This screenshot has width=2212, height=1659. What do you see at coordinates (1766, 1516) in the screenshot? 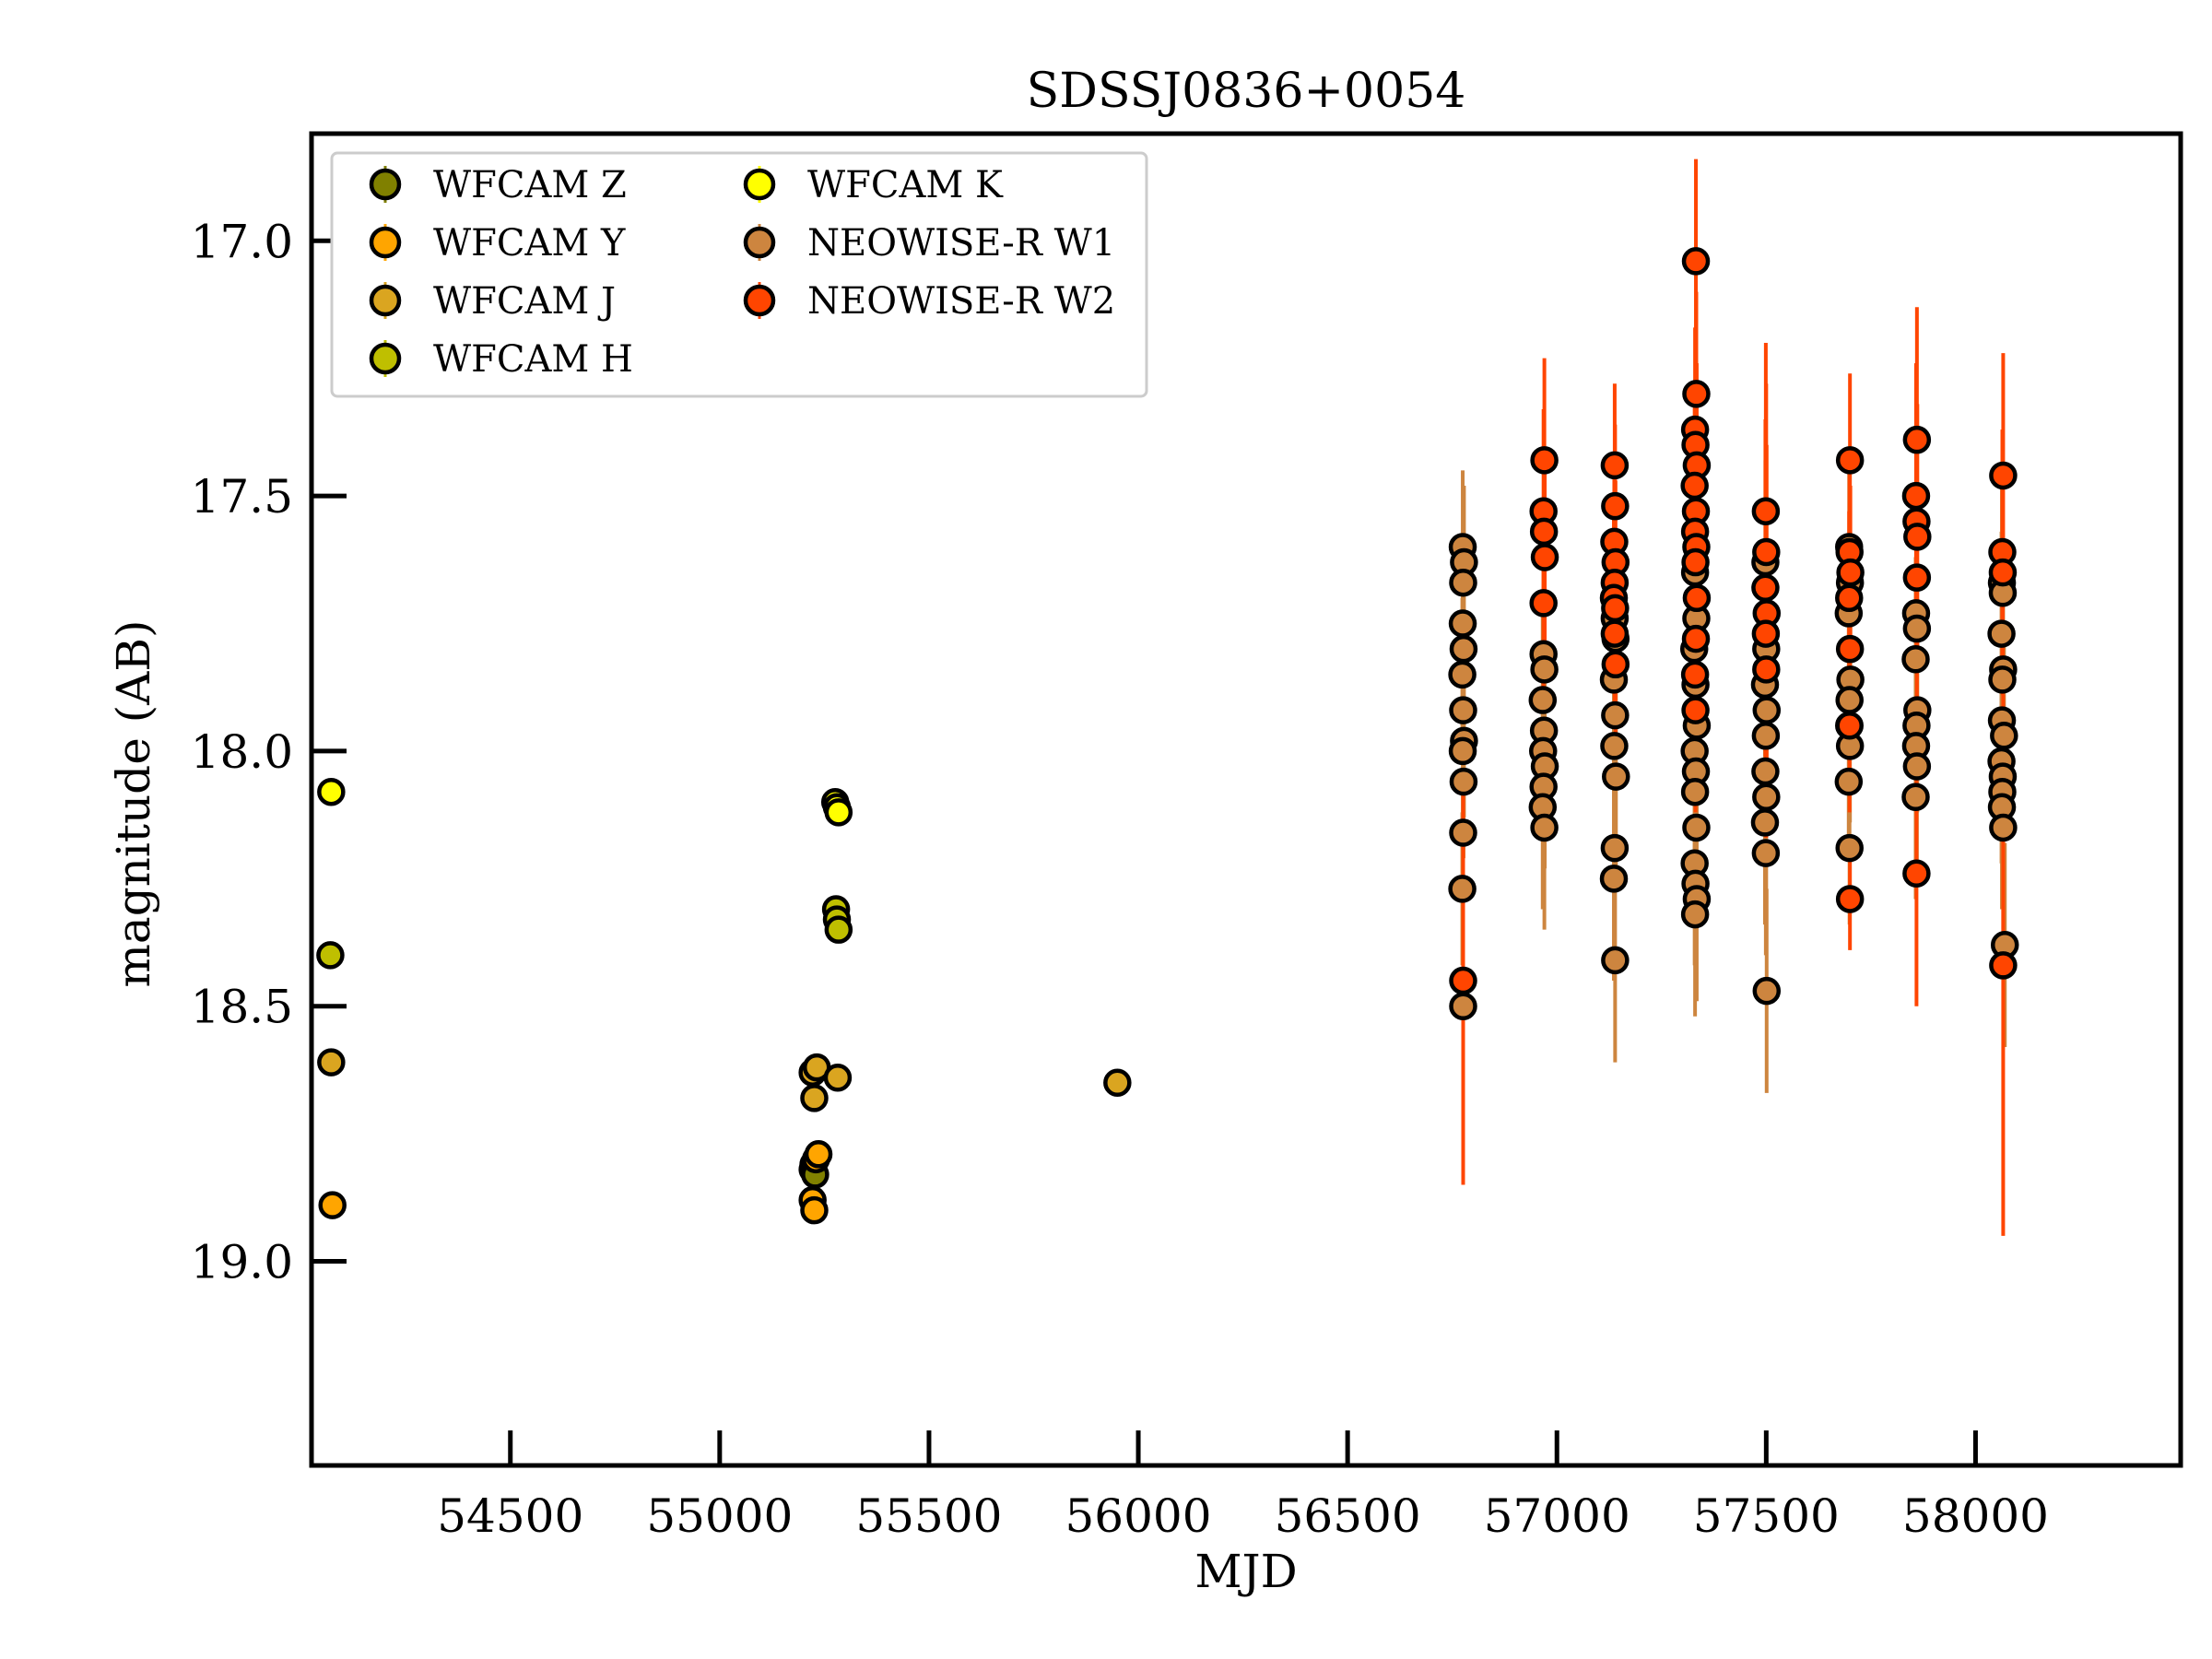
I see `x-tick-label: 57500` at bounding box center [1766, 1516].